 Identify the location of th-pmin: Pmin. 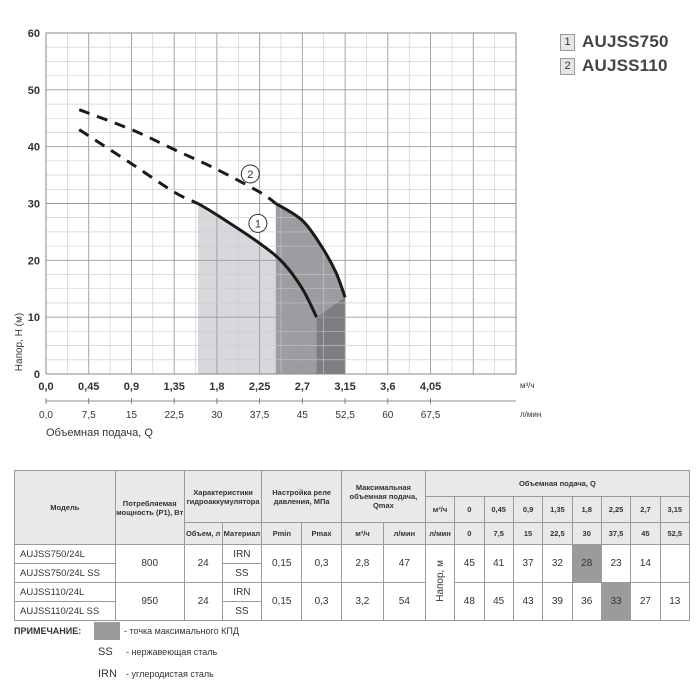
(282, 533).